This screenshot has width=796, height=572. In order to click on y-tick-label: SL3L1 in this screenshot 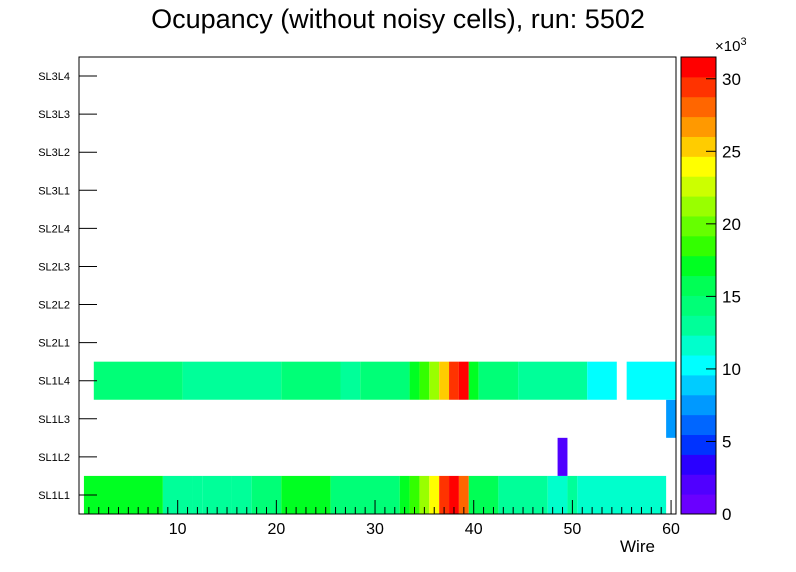, I will do `click(54, 191)`.